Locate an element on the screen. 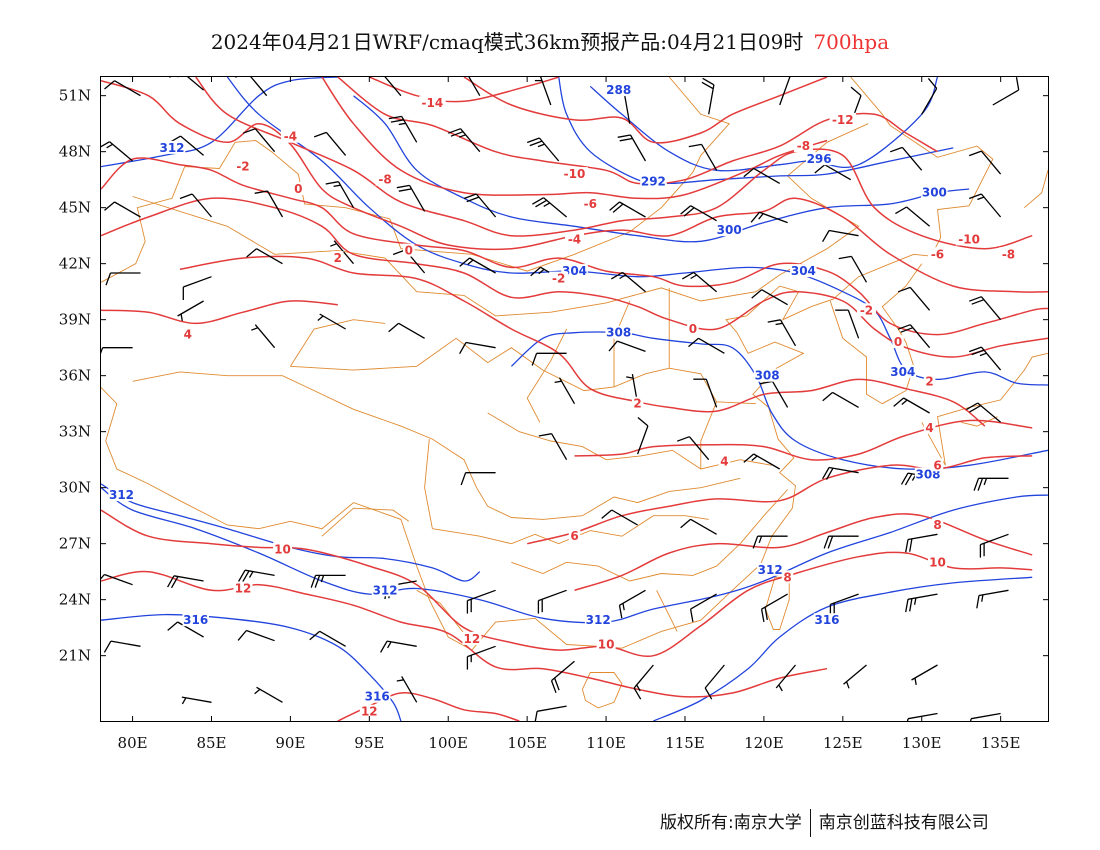 The height and width of the screenshot is (850, 1100). temperature-contour-label: -8 is located at coordinates (1008, 254).